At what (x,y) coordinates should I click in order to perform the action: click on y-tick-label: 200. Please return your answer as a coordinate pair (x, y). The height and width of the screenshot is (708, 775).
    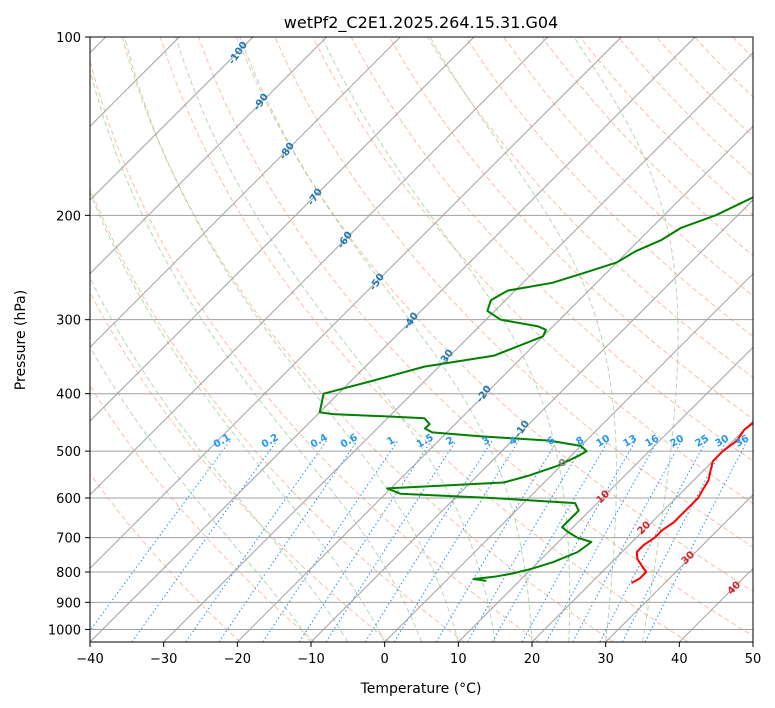
    Looking at the image, I should click on (68, 216).